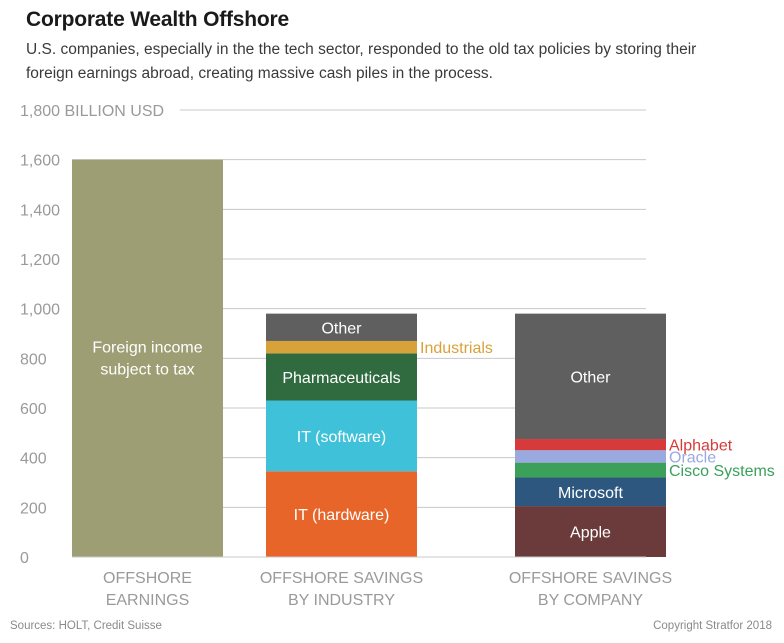  I want to click on category-label: BY INDUSTRY, so click(341, 600).